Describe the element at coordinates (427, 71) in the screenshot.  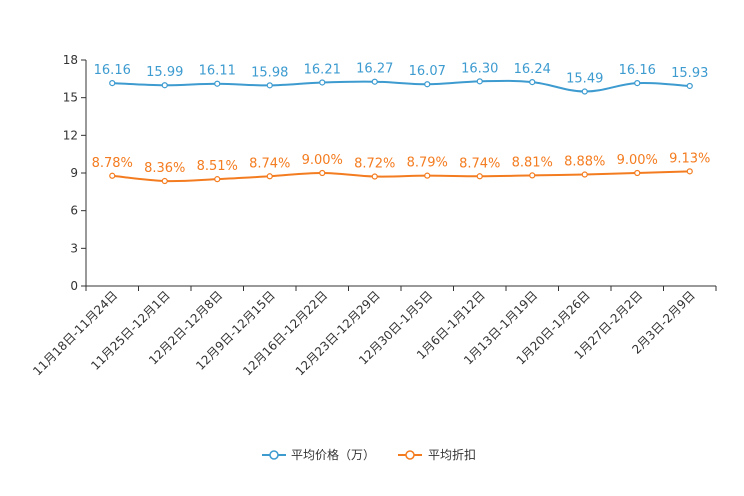
I see `data-label: 16.07` at that location.